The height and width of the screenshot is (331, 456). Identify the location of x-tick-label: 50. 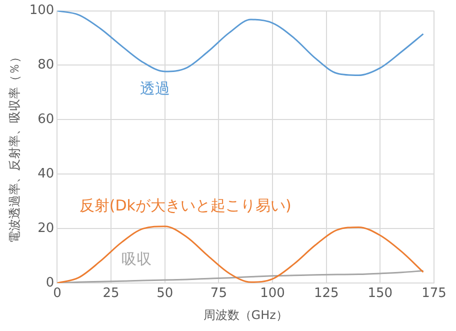
(165, 294).